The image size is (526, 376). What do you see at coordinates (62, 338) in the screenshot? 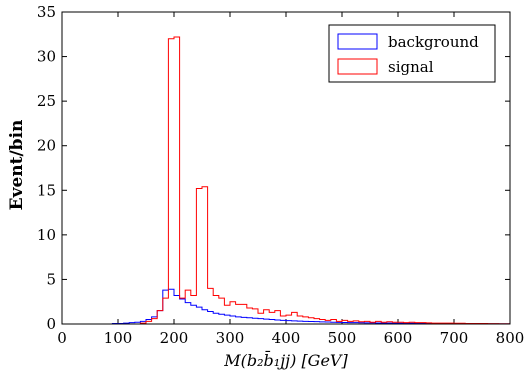
I see `x-tick-label: 0` at bounding box center [62, 338].